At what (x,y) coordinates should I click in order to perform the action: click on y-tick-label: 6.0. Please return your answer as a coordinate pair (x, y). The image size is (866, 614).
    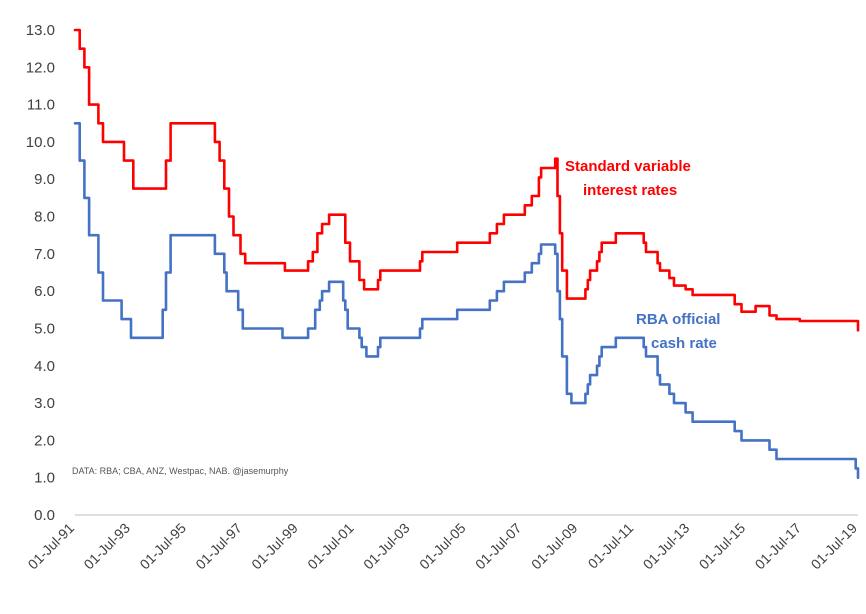
    Looking at the image, I should click on (44, 291).